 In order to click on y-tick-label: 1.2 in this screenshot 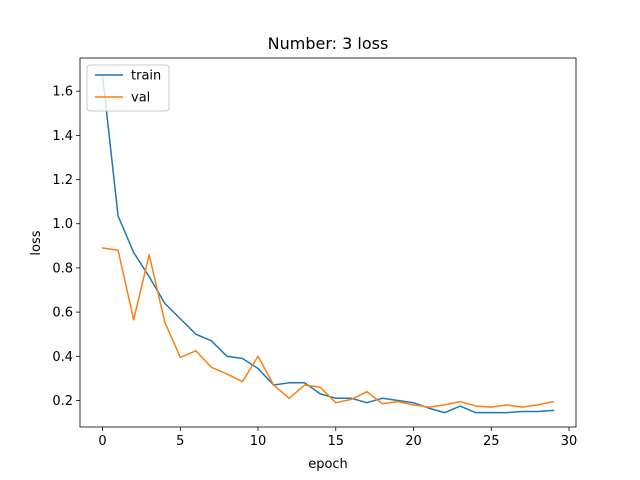, I will do `click(62, 180)`.